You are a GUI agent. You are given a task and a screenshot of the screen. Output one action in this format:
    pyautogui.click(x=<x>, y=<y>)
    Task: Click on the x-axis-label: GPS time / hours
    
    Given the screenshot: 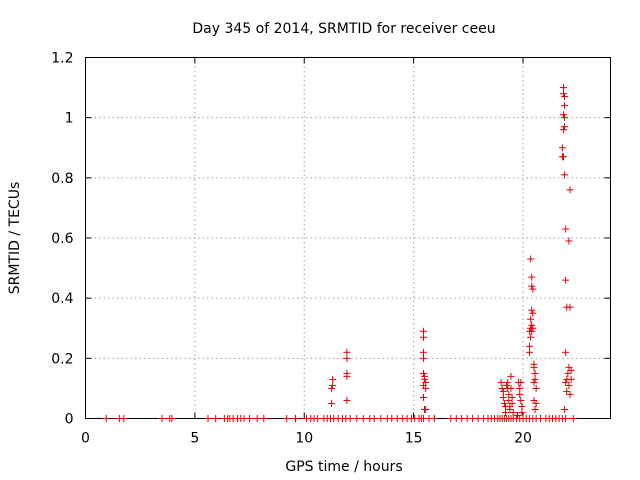 What is the action you would take?
    pyautogui.click(x=343, y=467)
    